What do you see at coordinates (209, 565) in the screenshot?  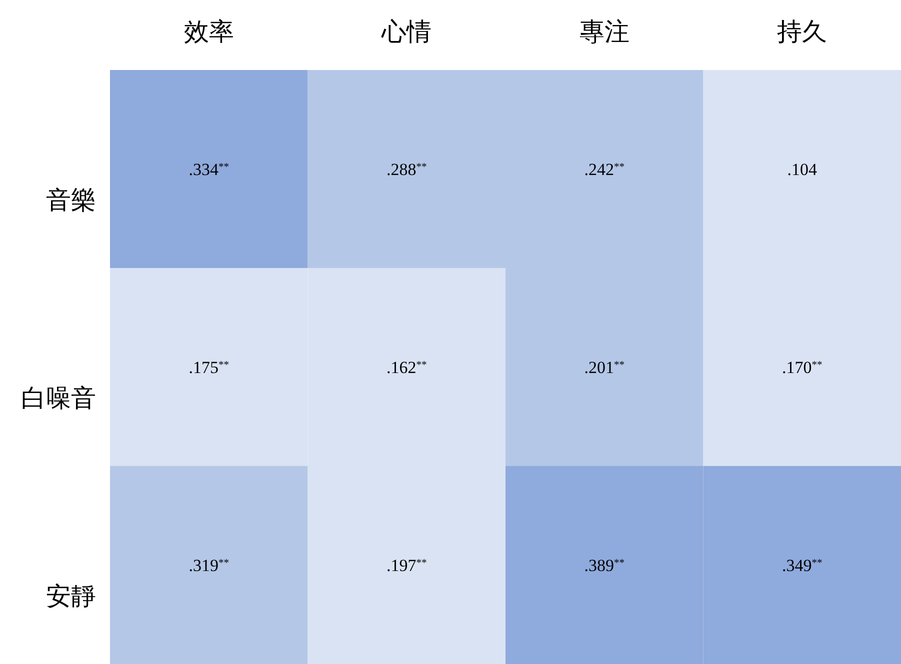 I see `data-label: .319$^{**}$` at bounding box center [209, 565].